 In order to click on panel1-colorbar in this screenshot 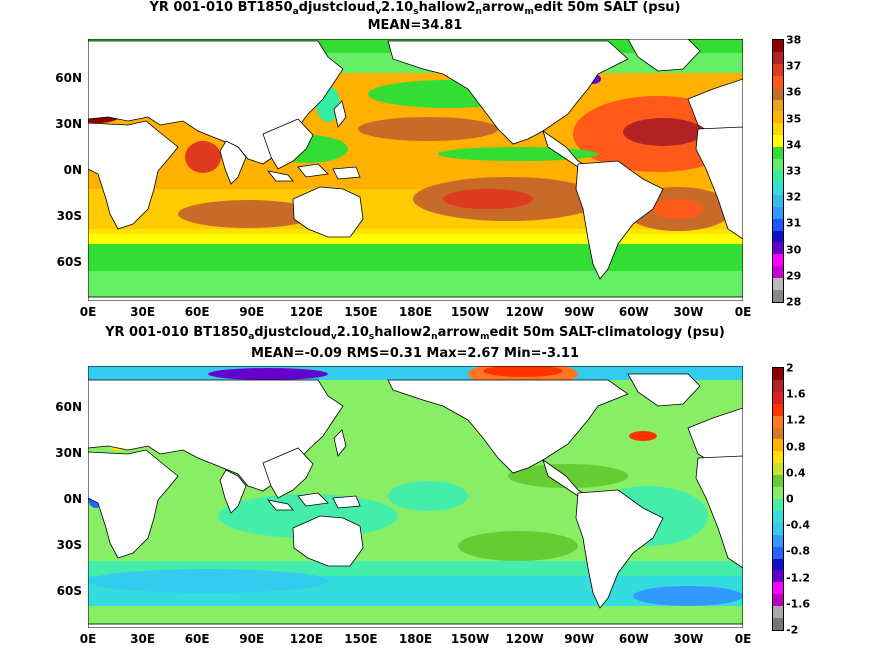, I will do `click(778, 171)`.